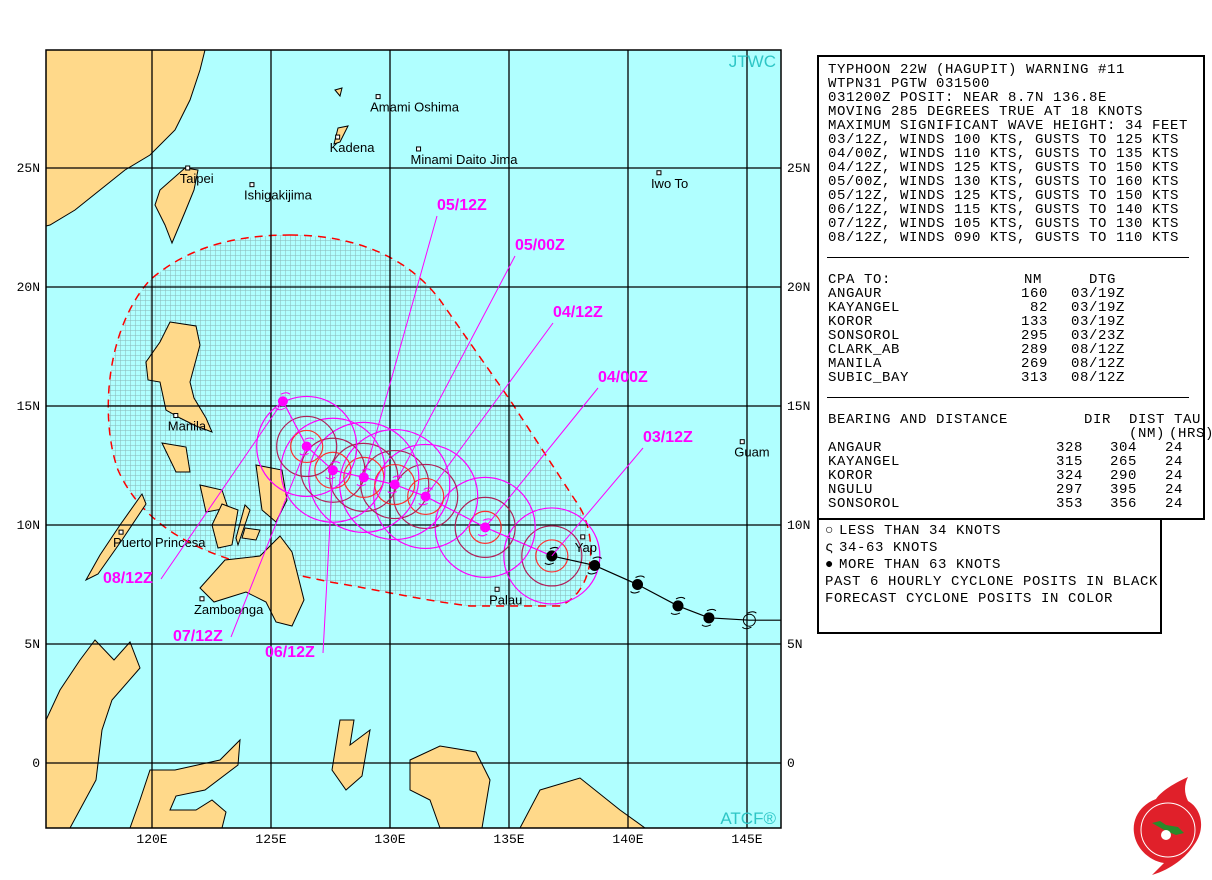  What do you see at coordinates (1004, 182) in the screenshot?
I see `warning-line: 05/00Z, WINDS 130 KTS, GUSTS TO 160 KTS` at bounding box center [1004, 182].